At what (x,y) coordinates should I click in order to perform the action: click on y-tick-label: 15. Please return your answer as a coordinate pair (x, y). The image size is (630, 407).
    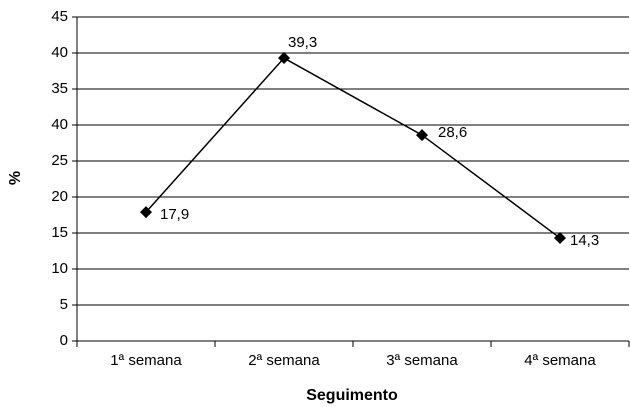
    Looking at the image, I should click on (59, 232).